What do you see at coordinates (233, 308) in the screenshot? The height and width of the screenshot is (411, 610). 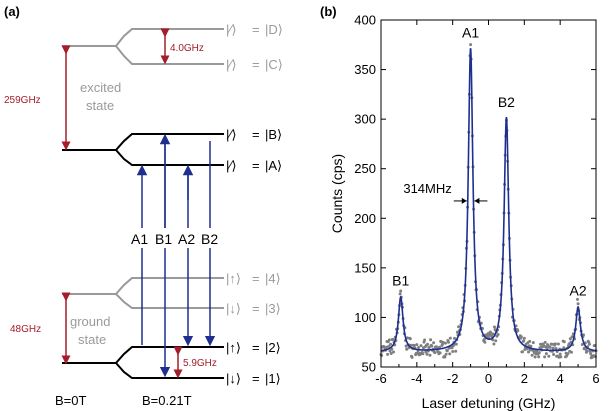 I see `state-3-pseudo: |↓⟩` at bounding box center [233, 308].